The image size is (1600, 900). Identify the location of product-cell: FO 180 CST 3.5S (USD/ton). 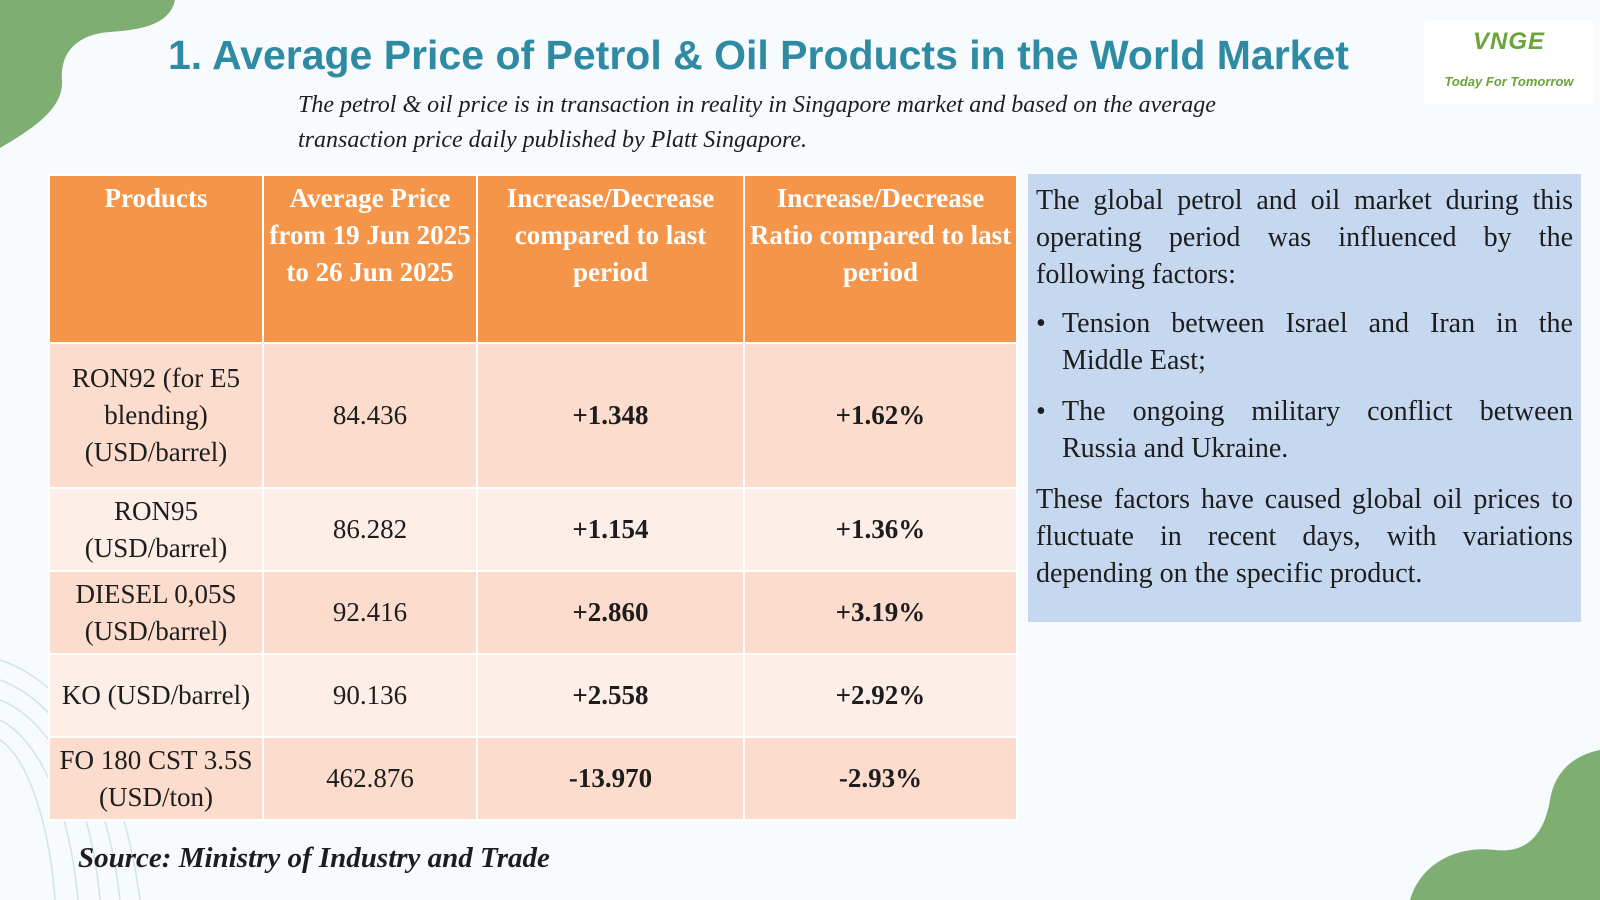
(156, 778).